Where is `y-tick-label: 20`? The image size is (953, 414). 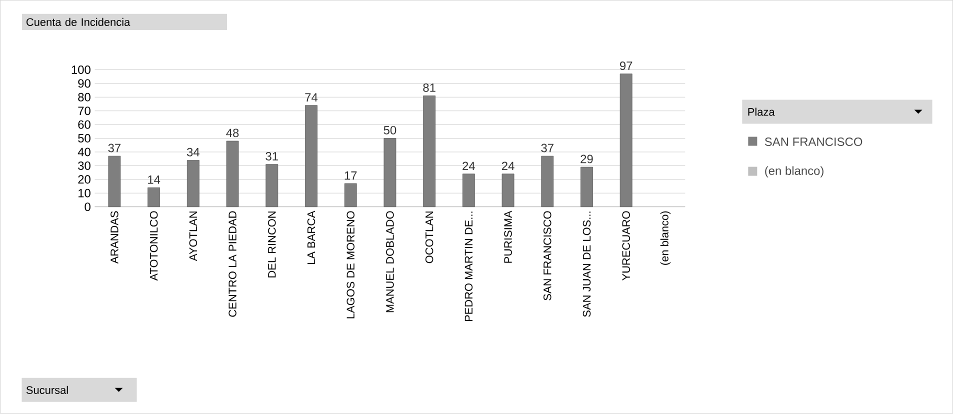 y-tick-label: 20 is located at coordinates (84, 179).